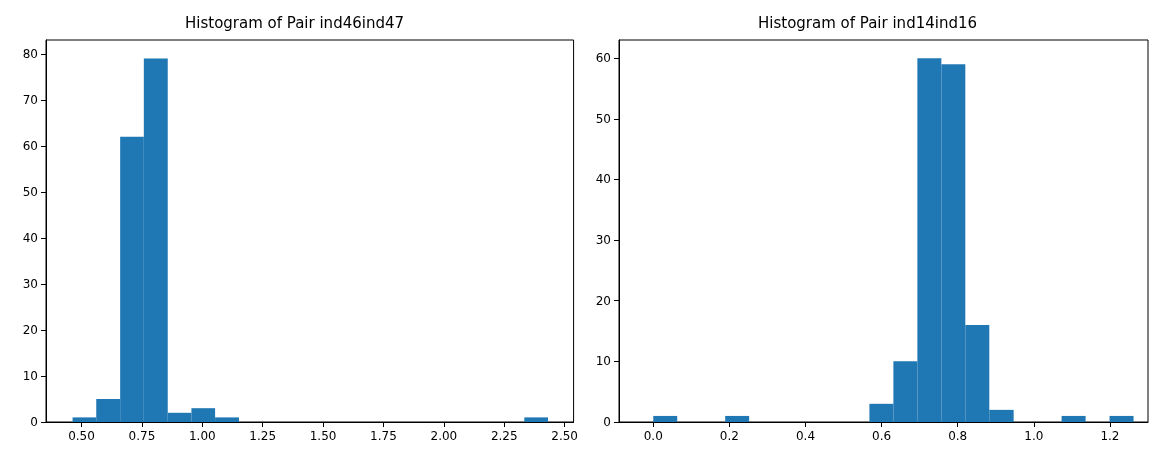 The width and height of the screenshot is (1162, 460). Describe the element at coordinates (30, 53) in the screenshot. I see `y-tick-label: 80` at that location.